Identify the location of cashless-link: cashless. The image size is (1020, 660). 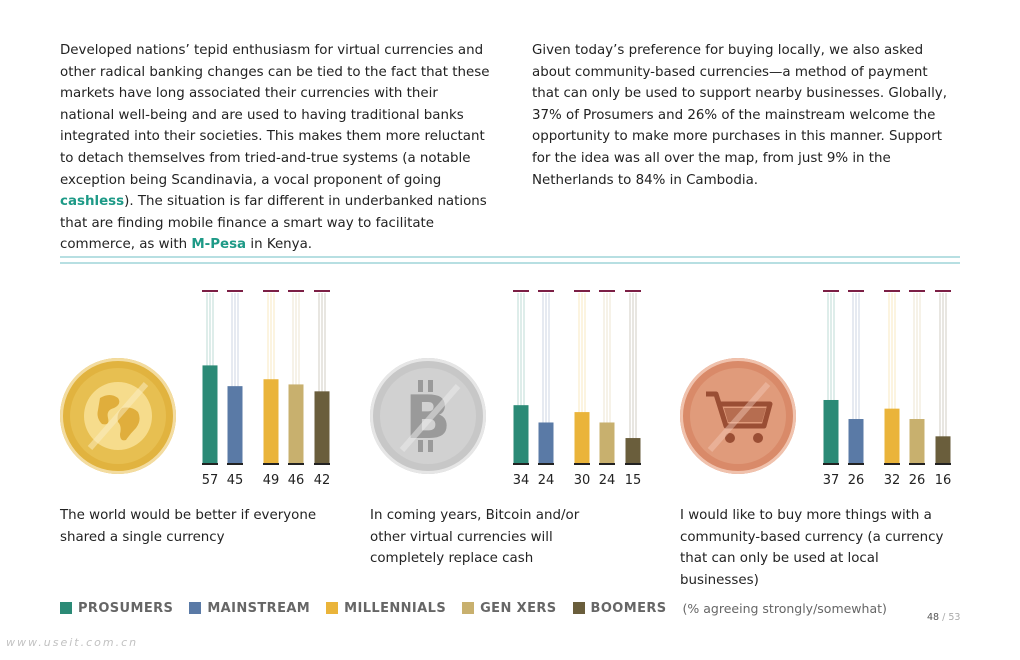
(92, 202).